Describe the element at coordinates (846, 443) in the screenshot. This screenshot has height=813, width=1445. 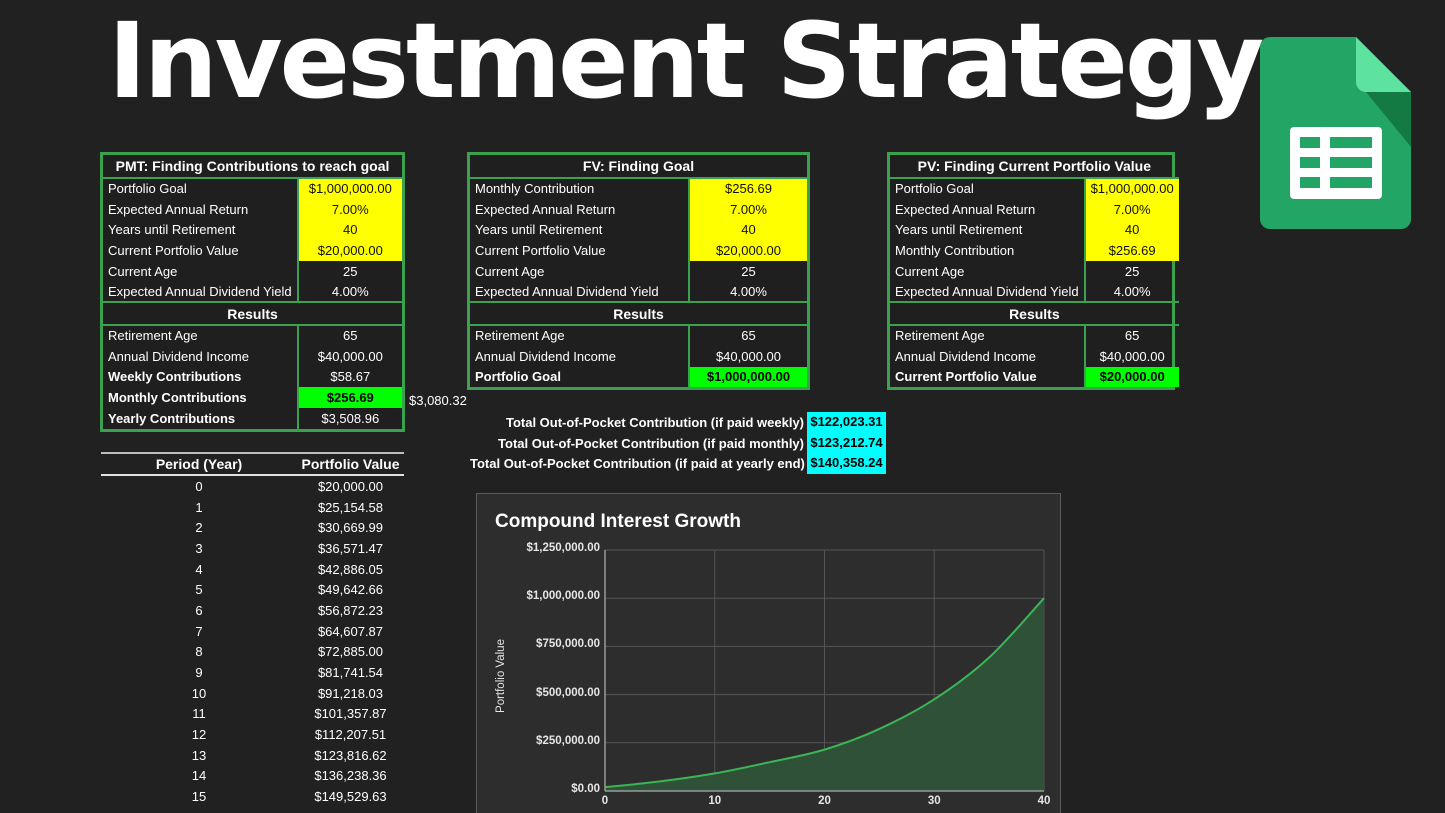
I see `total-monthly-value: $123,212.74` at that location.